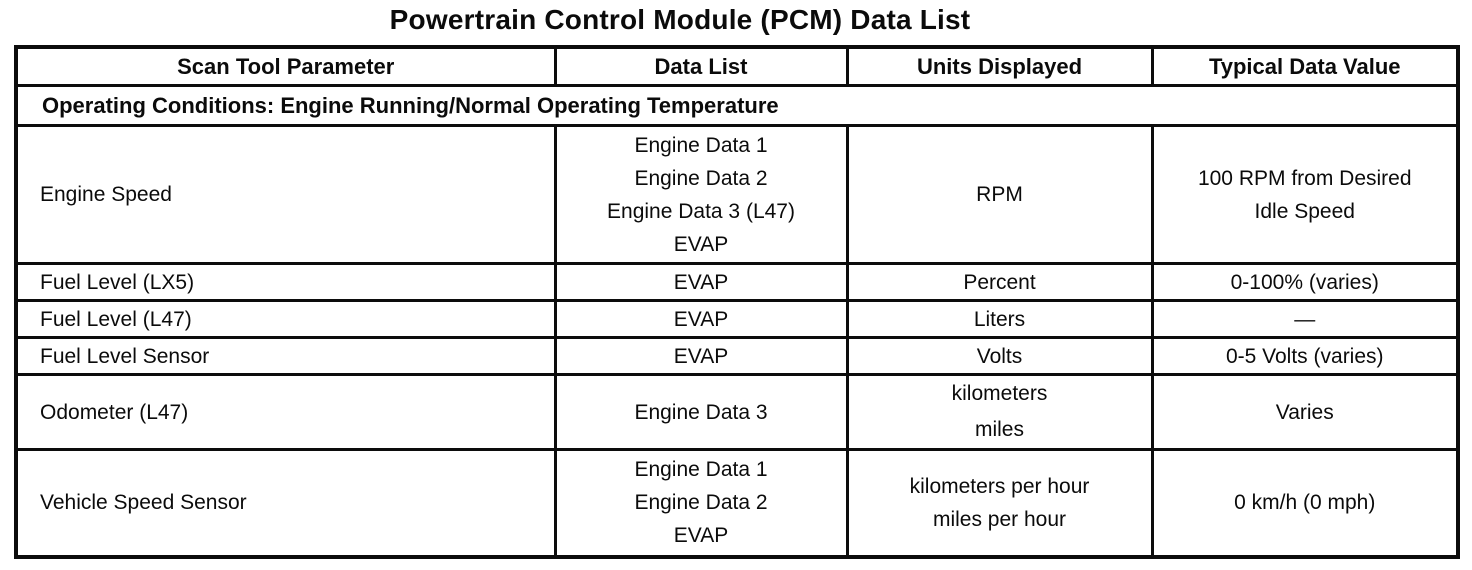 The height and width of the screenshot is (570, 1472). Describe the element at coordinates (701, 66) in the screenshot. I see `column-header-data-list: Data List` at that location.